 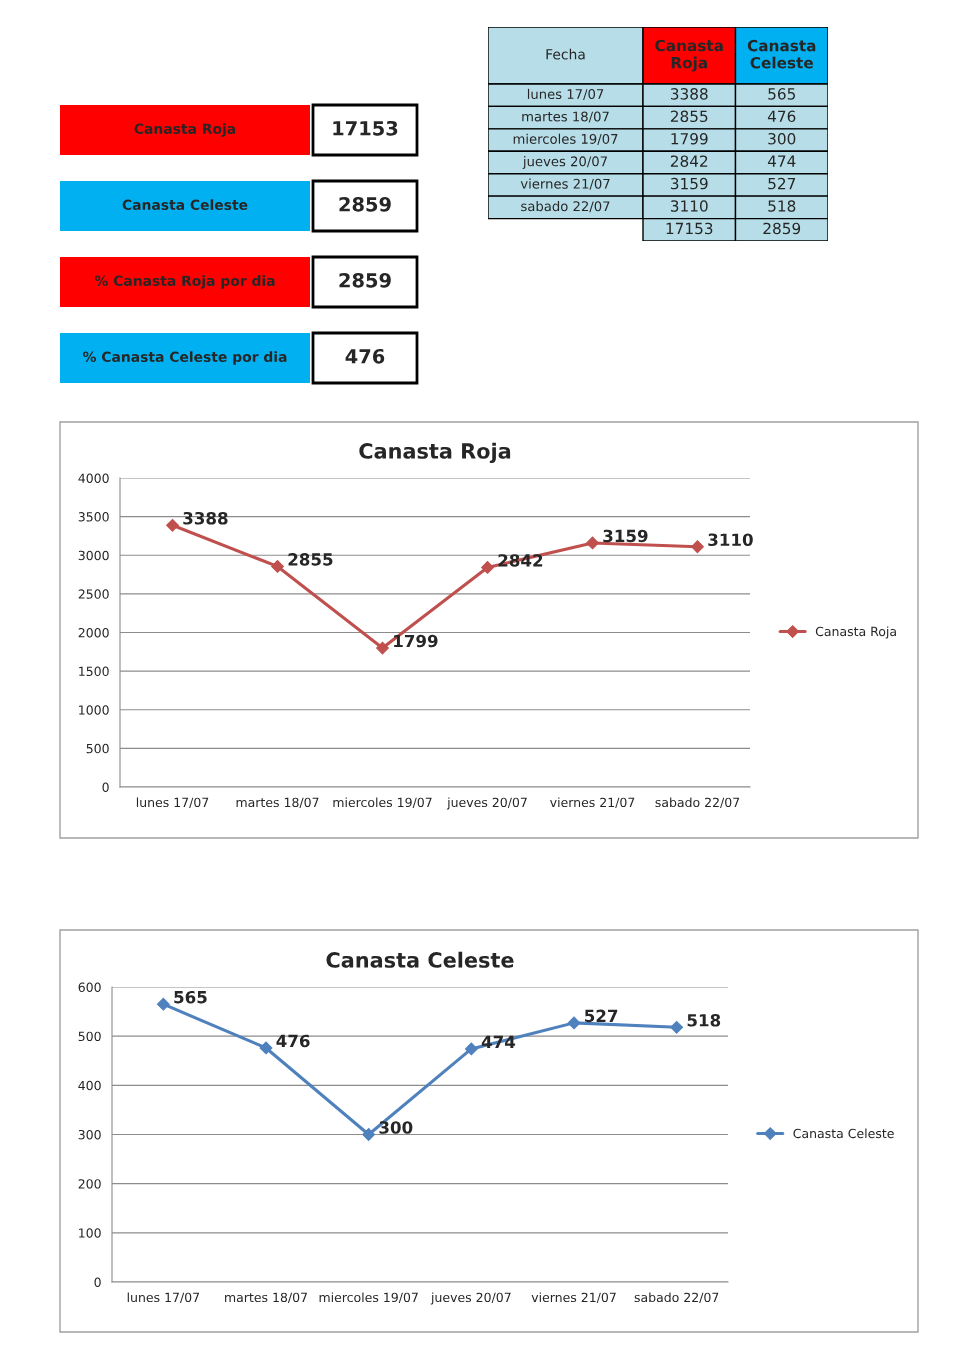 I want to click on chart-title: Canasta Roja, so click(x=435, y=453).